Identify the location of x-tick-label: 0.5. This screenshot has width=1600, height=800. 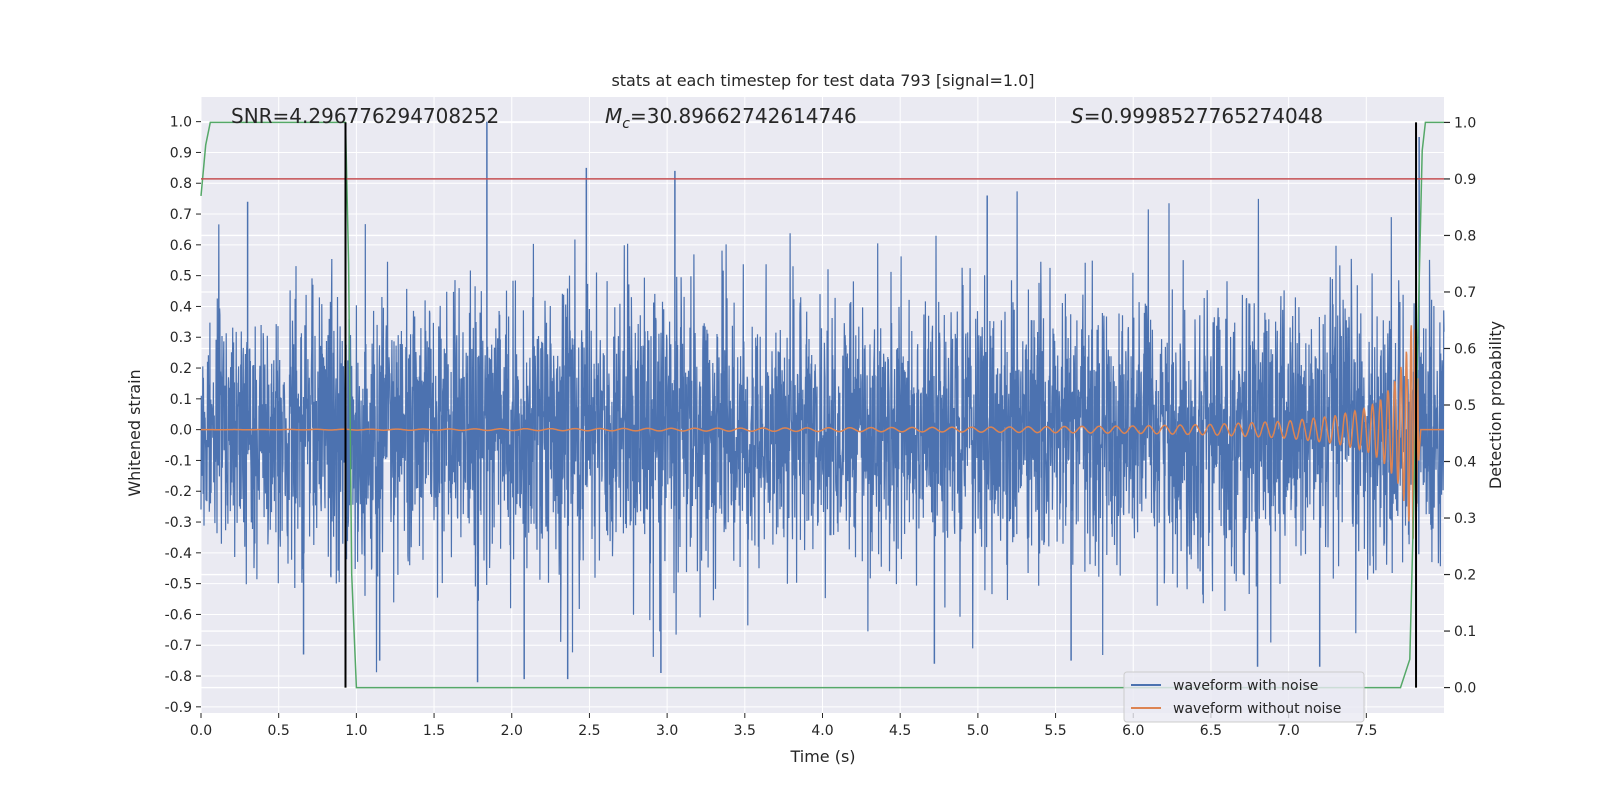
(279, 731).